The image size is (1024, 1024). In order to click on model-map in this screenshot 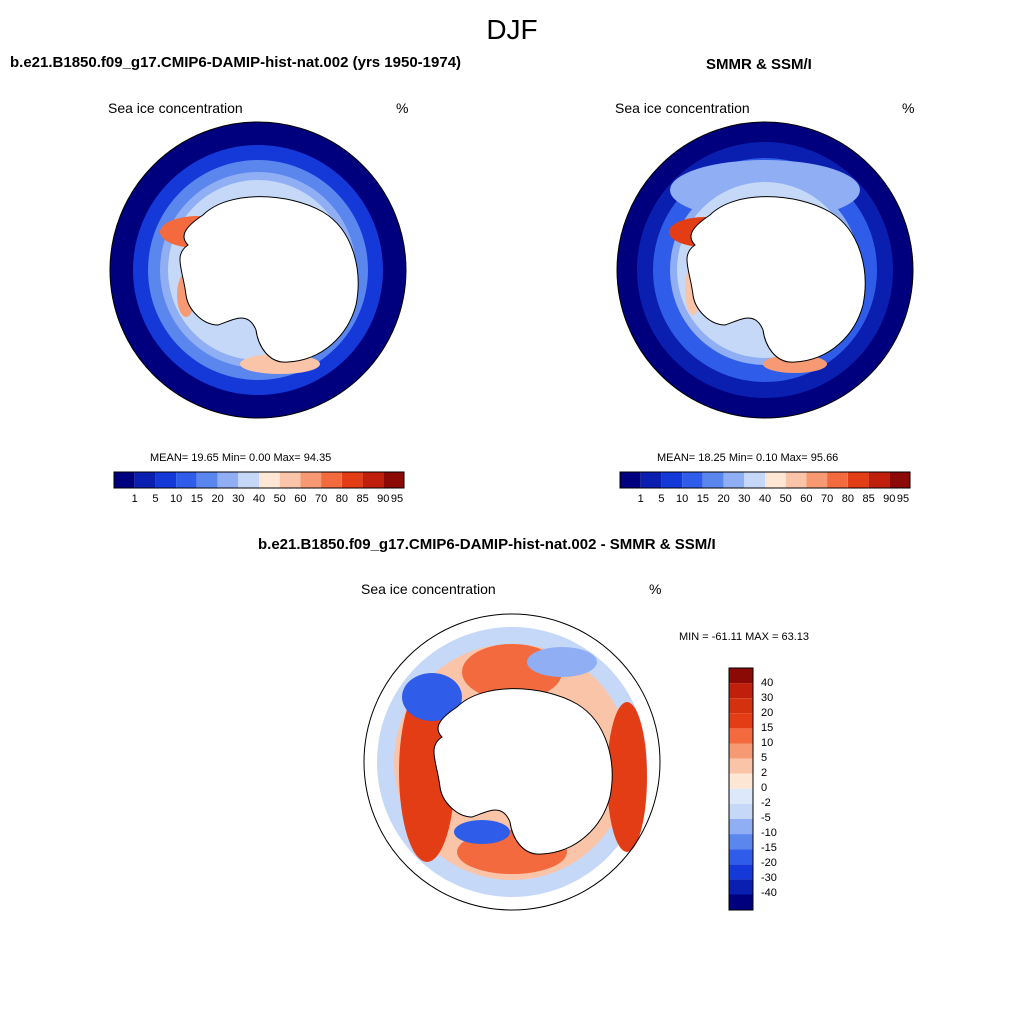, I will do `click(258, 270)`.